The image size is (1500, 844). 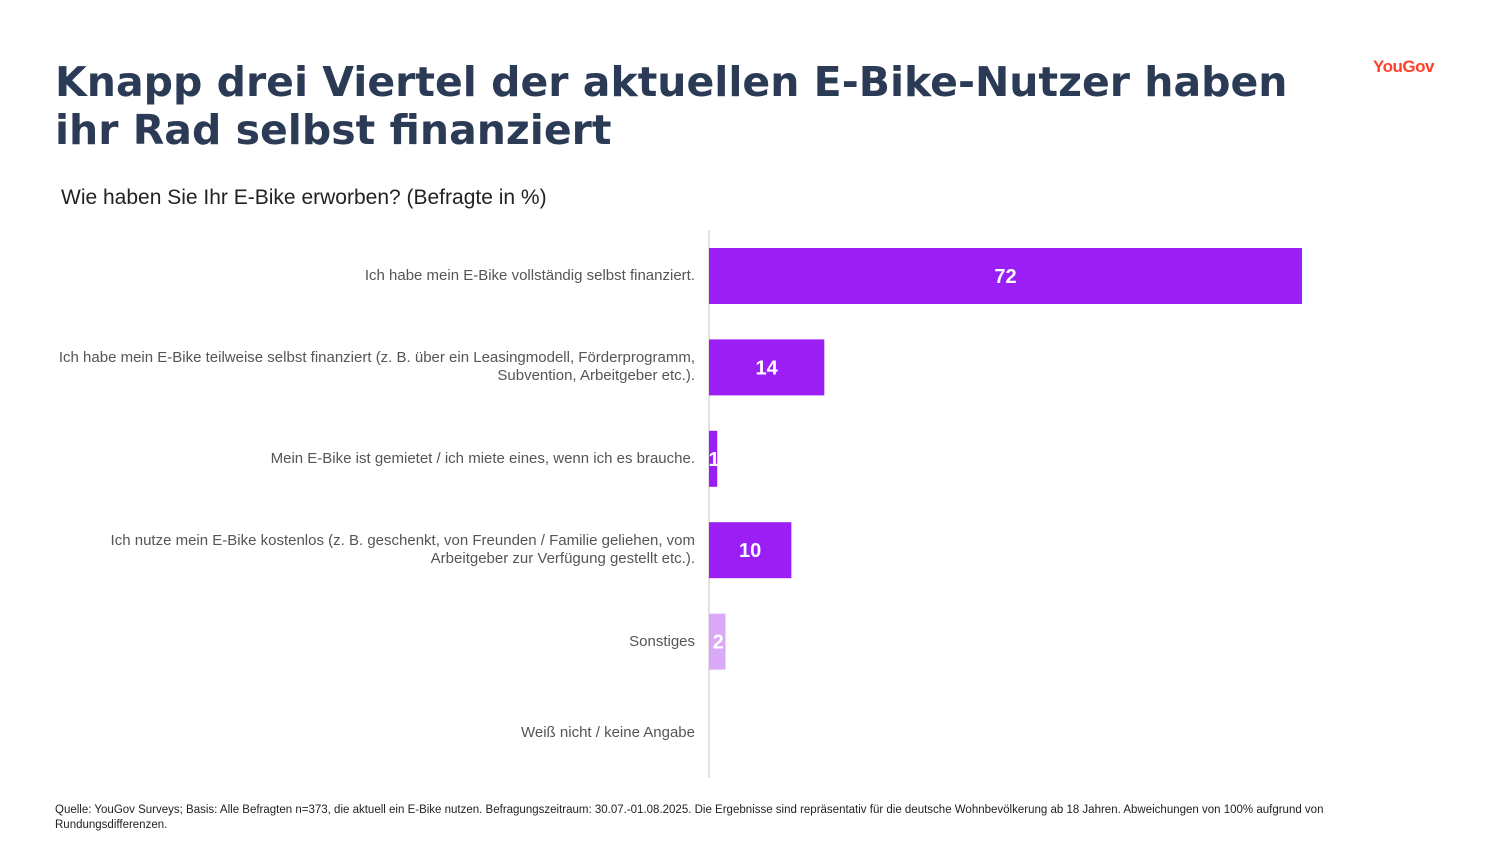 I want to click on bar-value-label-4: 2, so click(x=718, y=643).